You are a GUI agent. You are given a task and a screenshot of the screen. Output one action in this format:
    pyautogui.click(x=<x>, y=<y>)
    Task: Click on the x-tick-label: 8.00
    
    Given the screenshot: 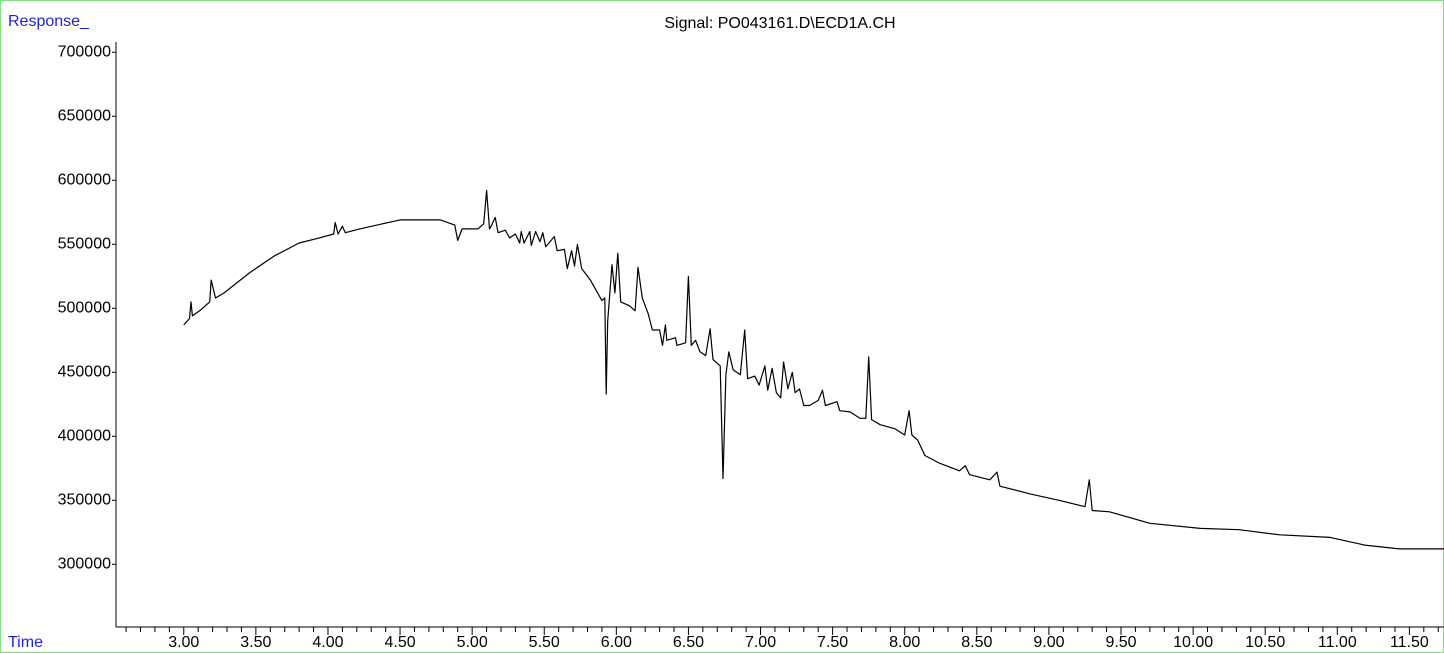 What is the action you would take?
    pyautogui.click(x=904, y=642)
    